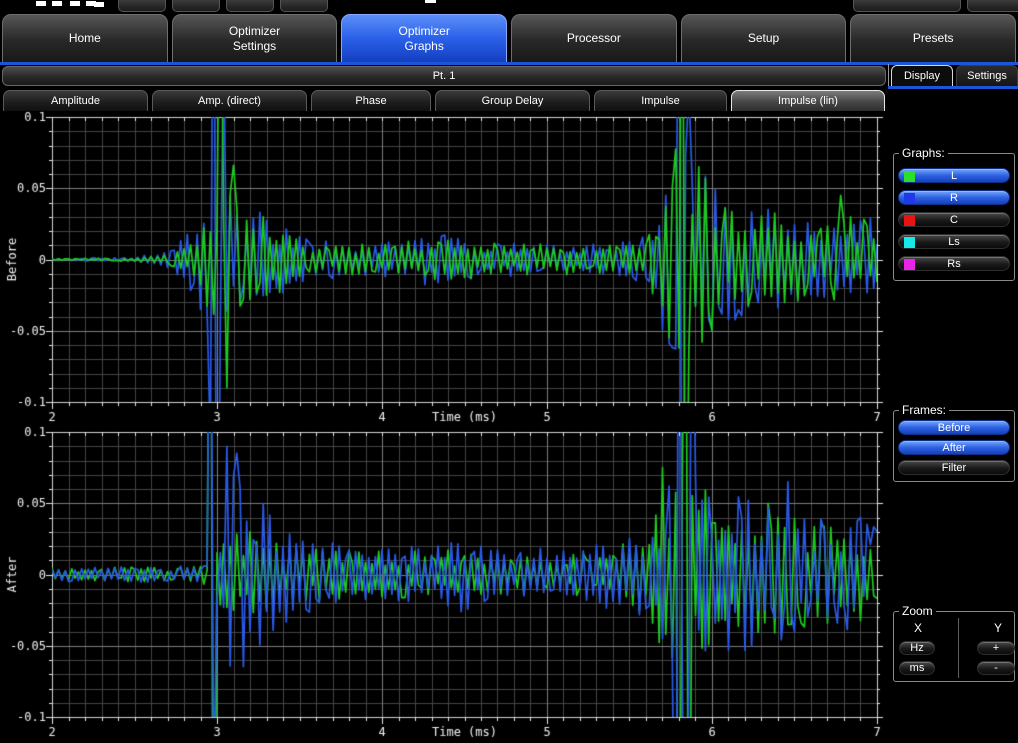 The height and width of the screenshot is (743, 1018). What do you see at coordinates (954, 643) in the screenshot?
I see `zoom-group: Zoom X Y Hz ms + -` at bounding box center [954, 643].